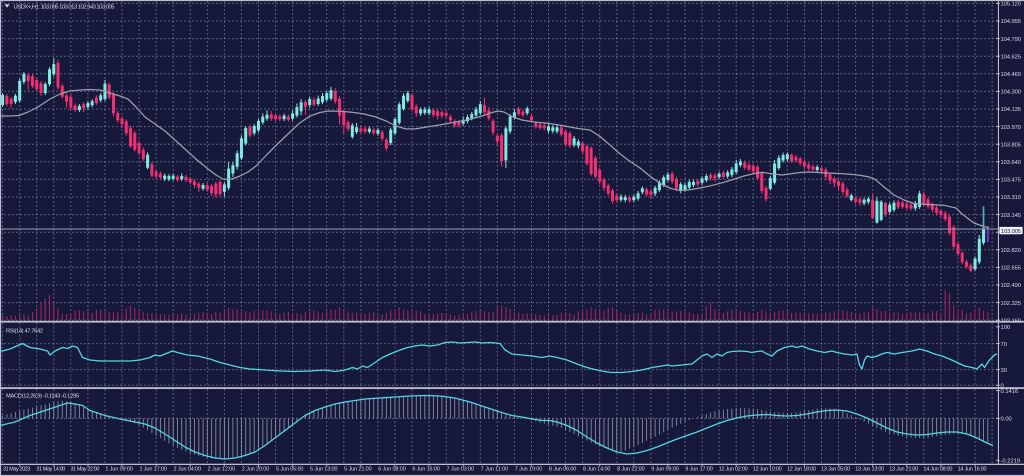 This screenshot has height=476, width=1024. Describe the element at coordinates (801, 470) in the screenshot. I see `svg-text: 12 Jun 18:00` at that location.